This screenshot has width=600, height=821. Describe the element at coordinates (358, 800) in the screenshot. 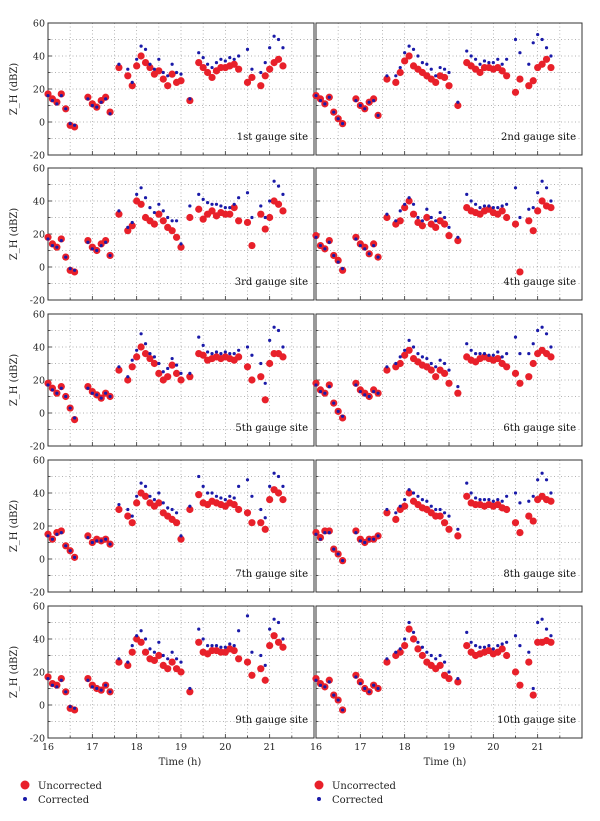

I see `legend-corrected-label: Corrected` at that location.